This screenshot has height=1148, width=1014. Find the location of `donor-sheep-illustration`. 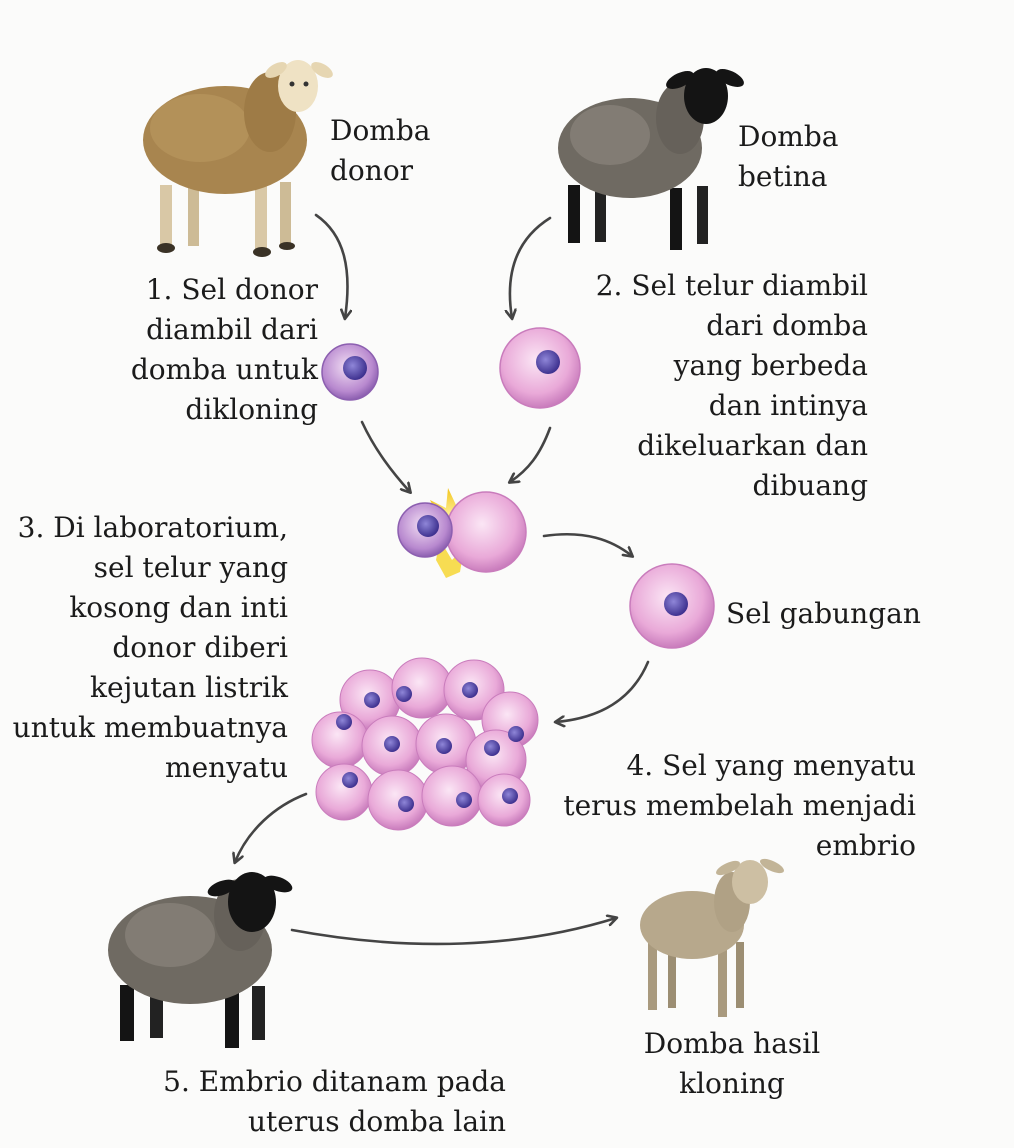

donor-sheep-illustration is located at coordinates (238, 158).